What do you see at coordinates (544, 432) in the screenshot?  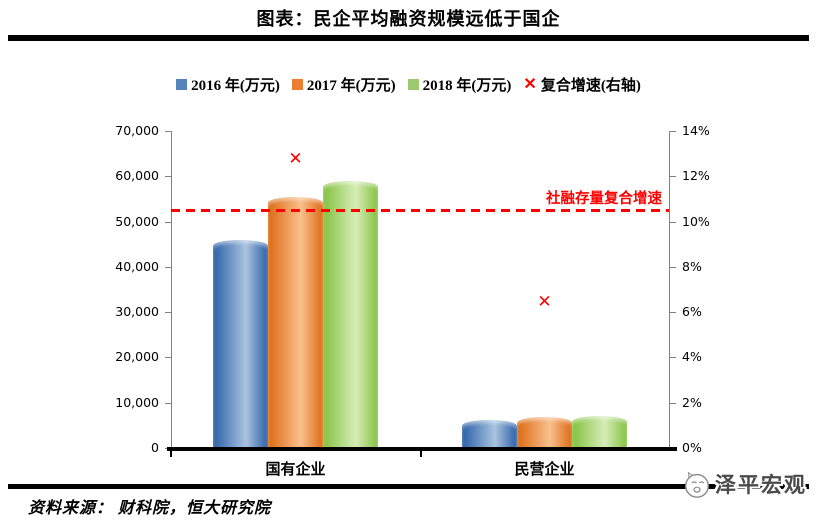 I see `bar-民营企业-2017 年(万元)` at bounding box center [544, 432].